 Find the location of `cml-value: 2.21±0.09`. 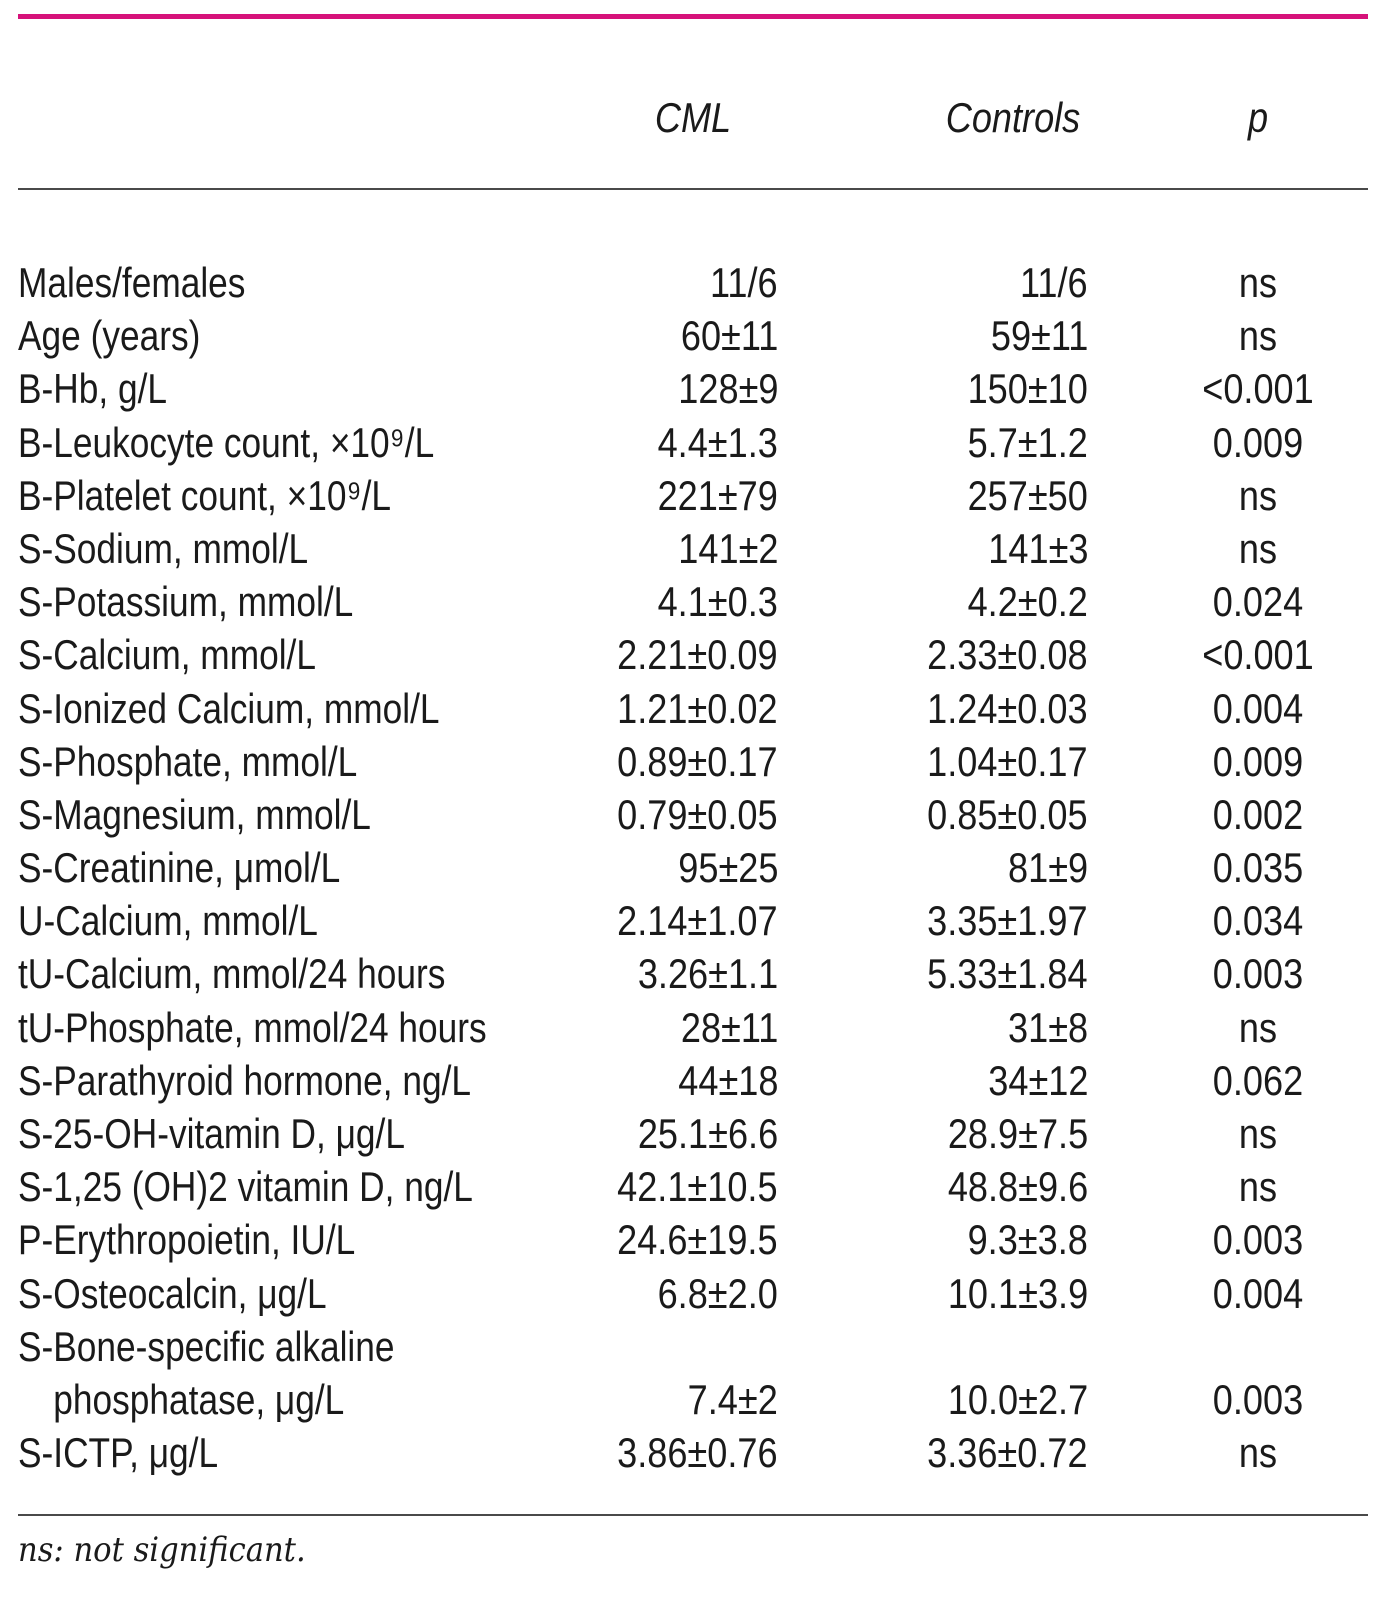

cml-value: 2.21±0.09 is located at coordinates (697, 655).